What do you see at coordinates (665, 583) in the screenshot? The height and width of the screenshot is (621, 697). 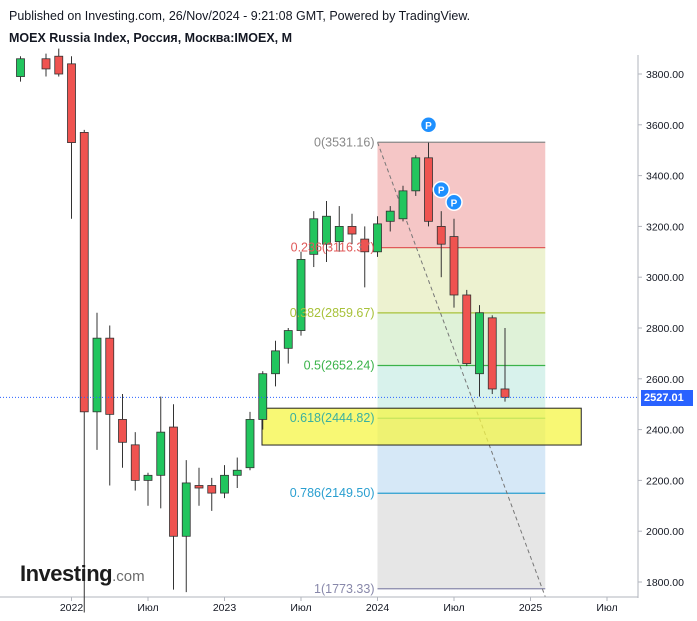 I see `y-tick-label: 1800.00` at bounding box center [665, 583].